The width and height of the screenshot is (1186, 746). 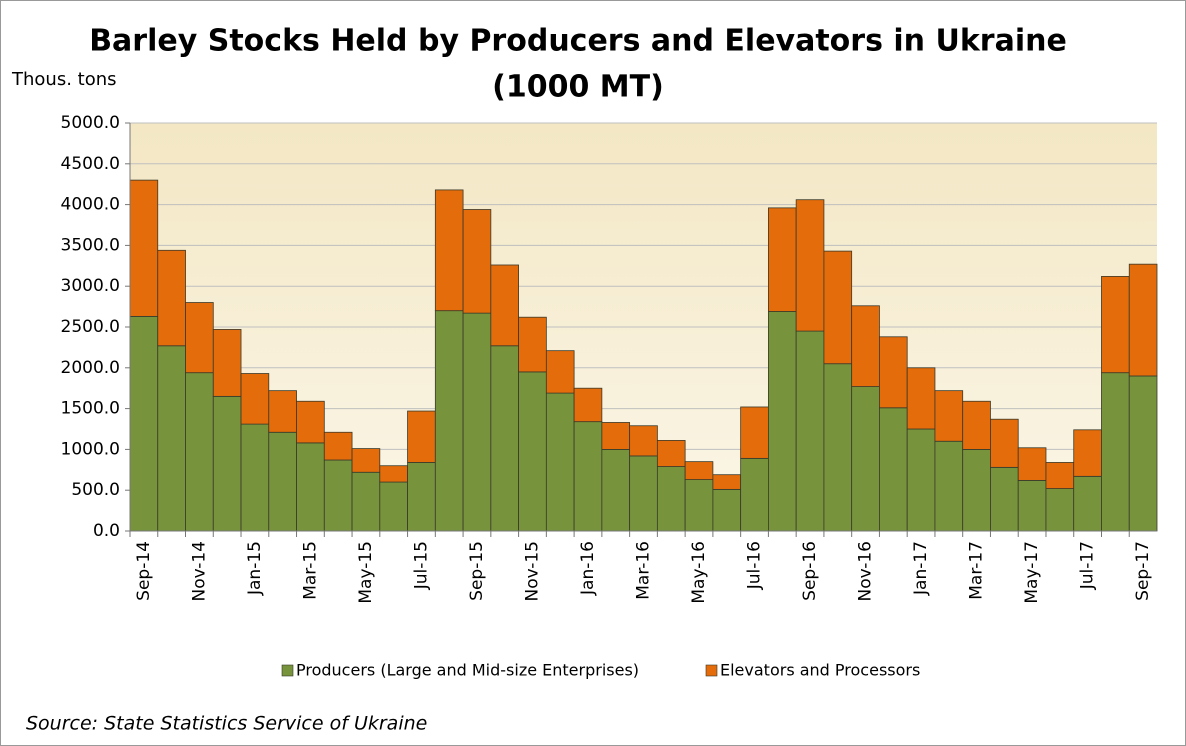 I want to click on x-tick-label: Sep-15, so click(x=477, y=571).